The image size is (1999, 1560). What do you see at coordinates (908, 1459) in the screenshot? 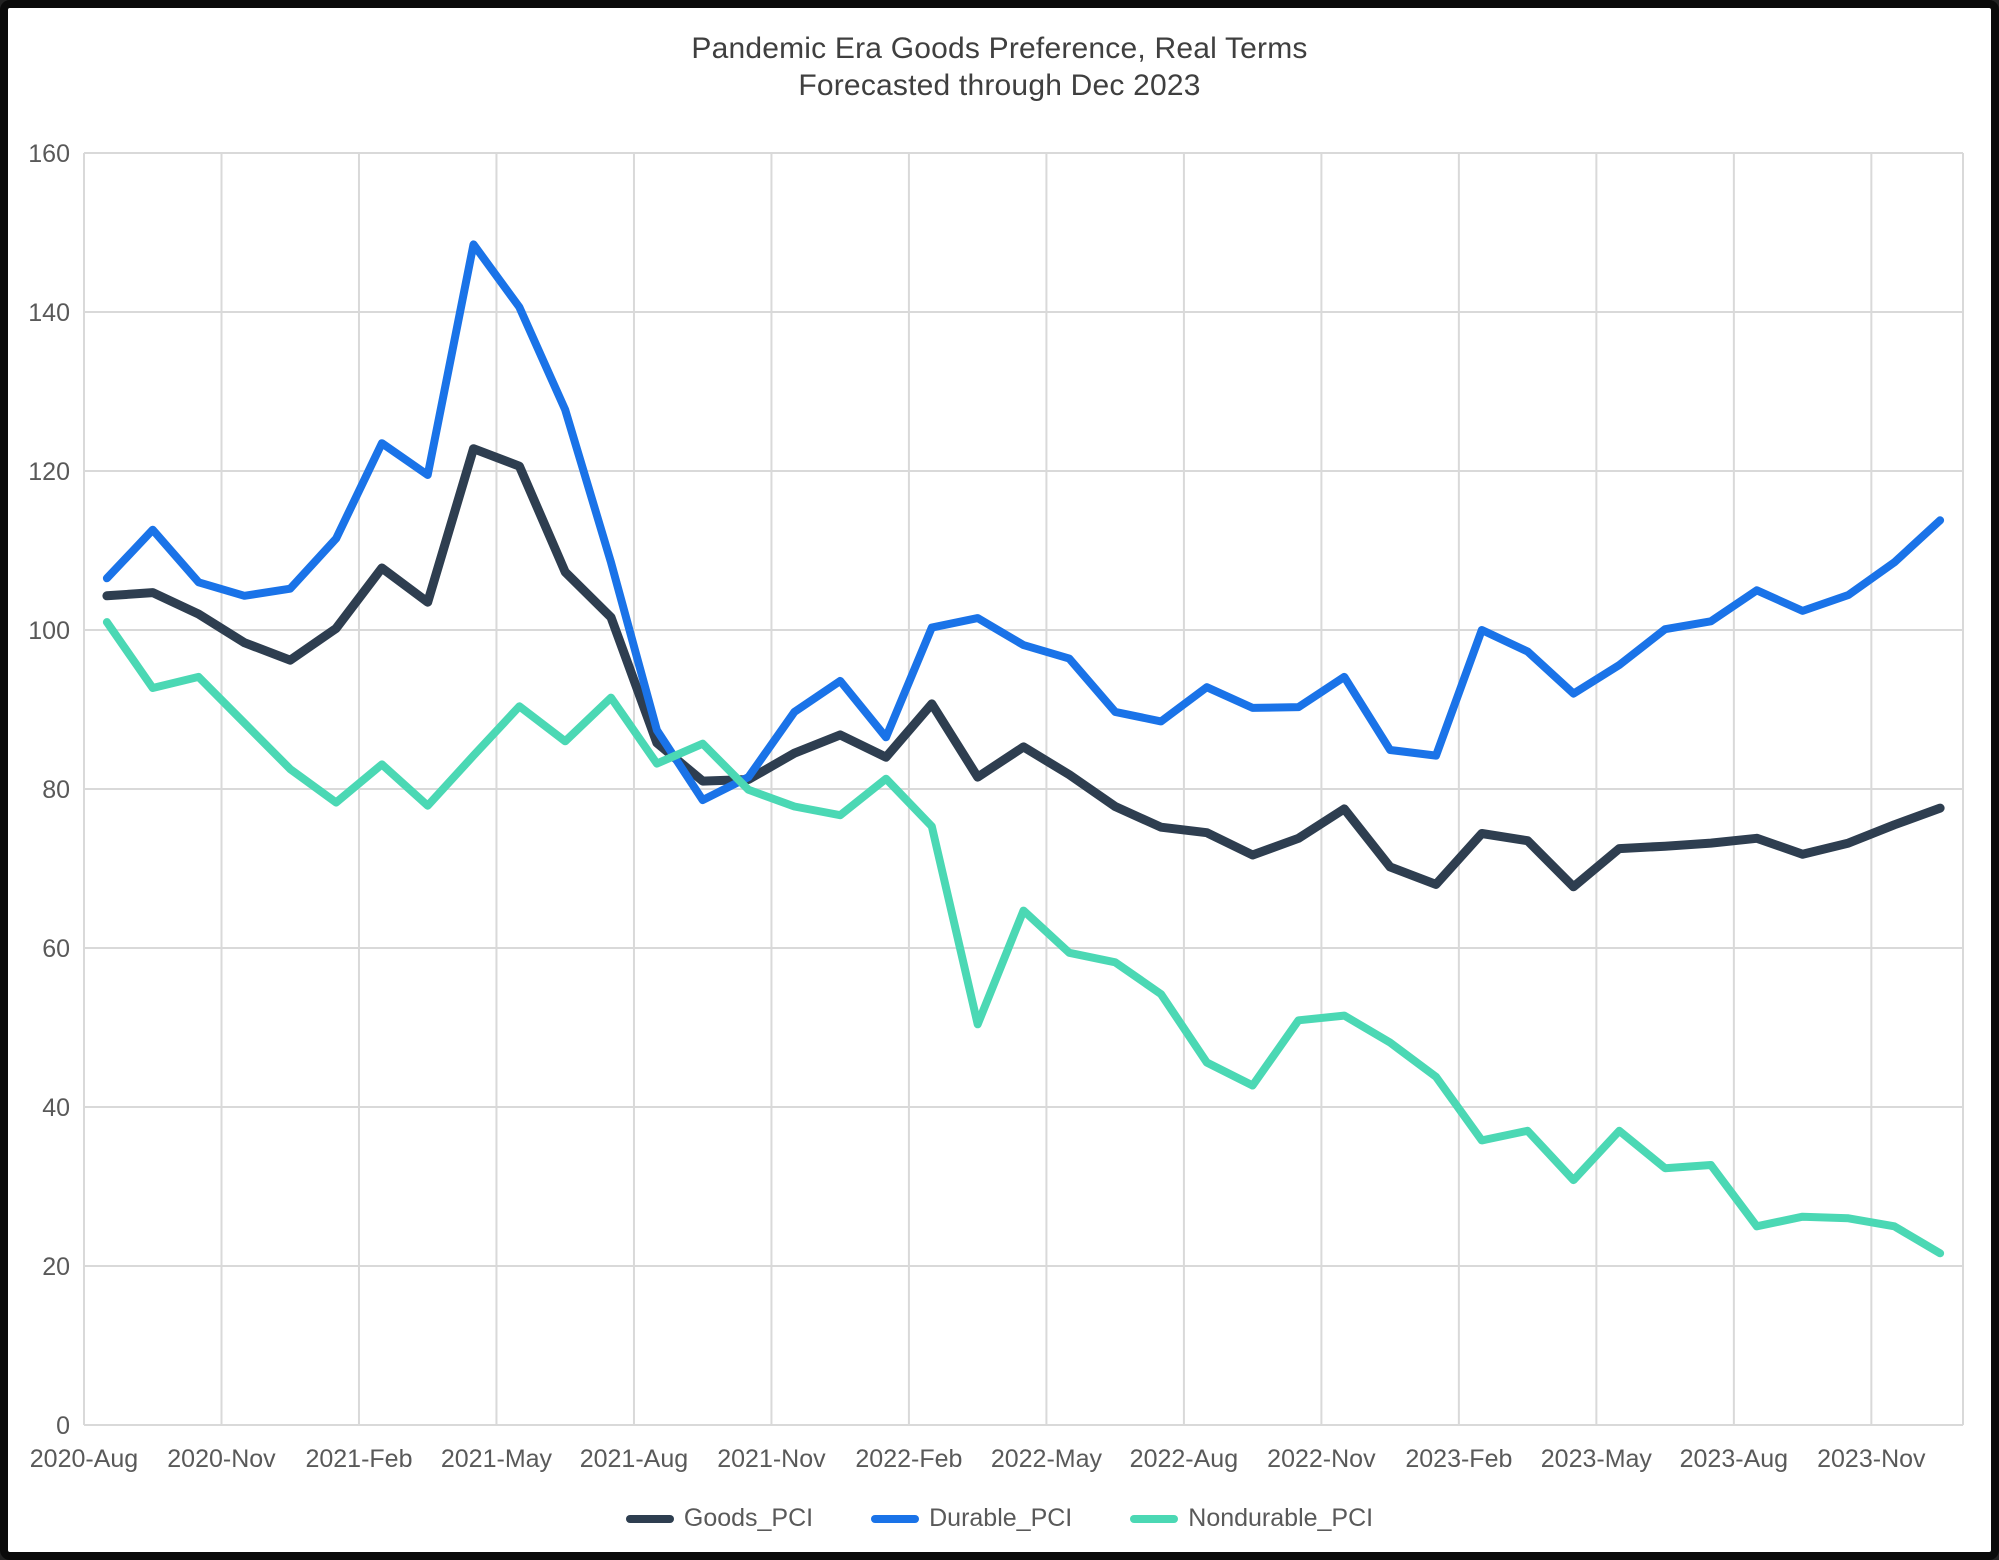
I see `x-axis-tick-label: 2022-Feb` at bounding box center [908, 1459].